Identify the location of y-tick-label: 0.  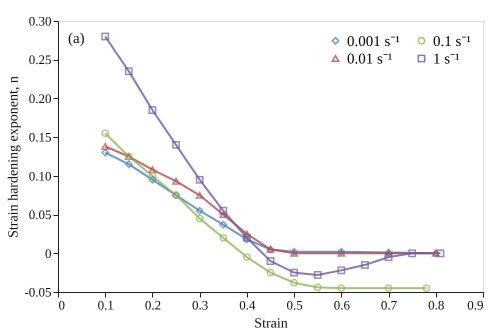
(48, 253).